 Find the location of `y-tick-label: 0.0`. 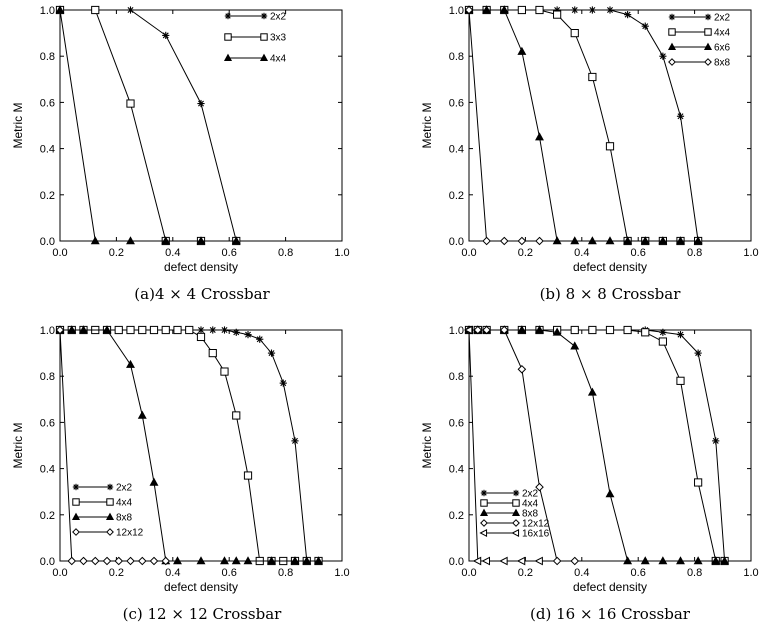

y-tick-label: 0.0 is located at coordinates (47, 562).